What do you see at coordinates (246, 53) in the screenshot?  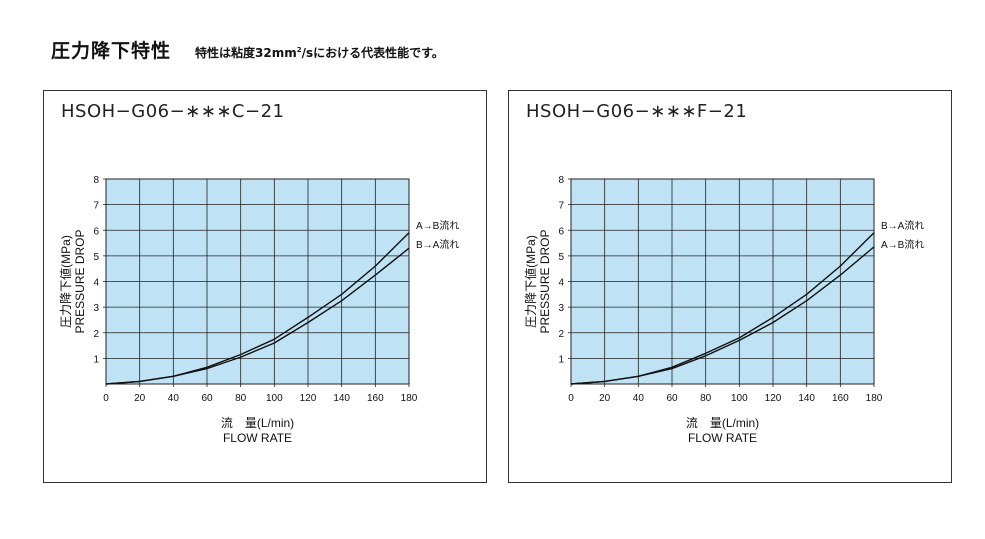 I see `viscosity-note-prefix: 特性は粘度32mm` at bounding box center [246, 53].